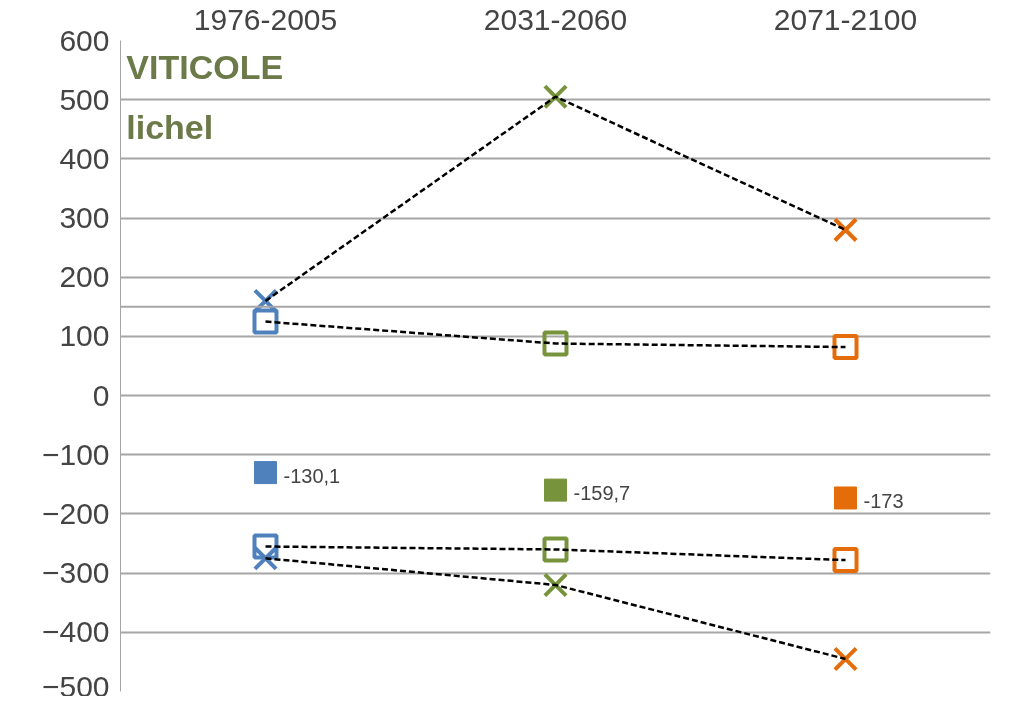  I want to click on y-tick-label: 400, so click(84, 158).